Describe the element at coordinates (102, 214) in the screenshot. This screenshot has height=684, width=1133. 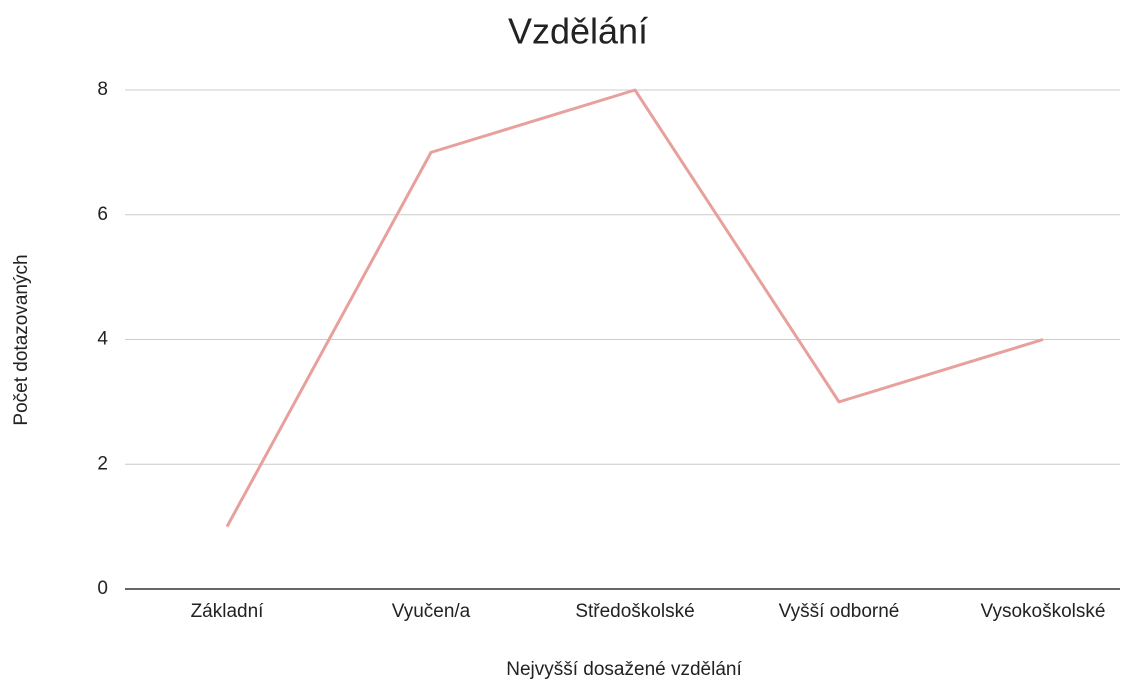
I see `y-tick-label: 6` at that location.